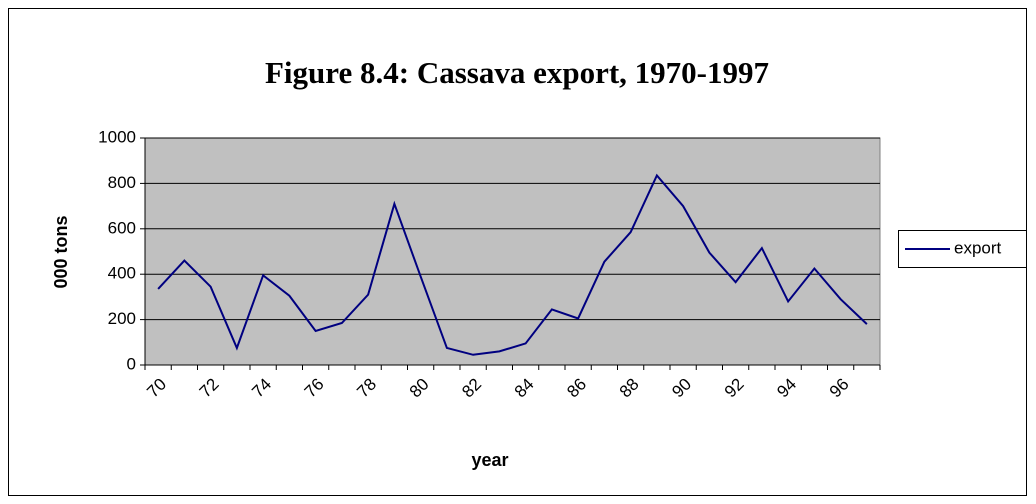 The width and height of the screenshot is (1036, 504). I want to click on y-tick-label: 400, so click(122, 273).